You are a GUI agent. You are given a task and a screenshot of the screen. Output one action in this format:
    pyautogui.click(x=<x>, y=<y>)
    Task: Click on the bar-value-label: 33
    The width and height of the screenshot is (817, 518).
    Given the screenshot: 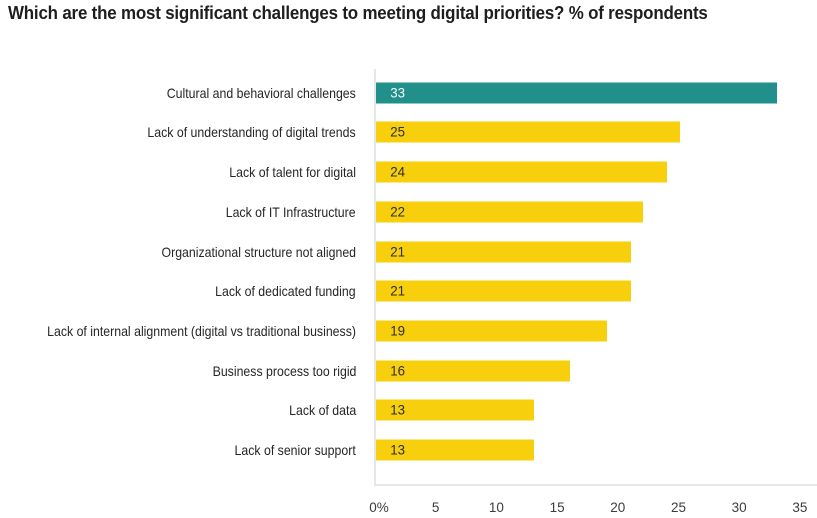 What is the action you would take?
    pyautogui.click(x=398, y=92)
    